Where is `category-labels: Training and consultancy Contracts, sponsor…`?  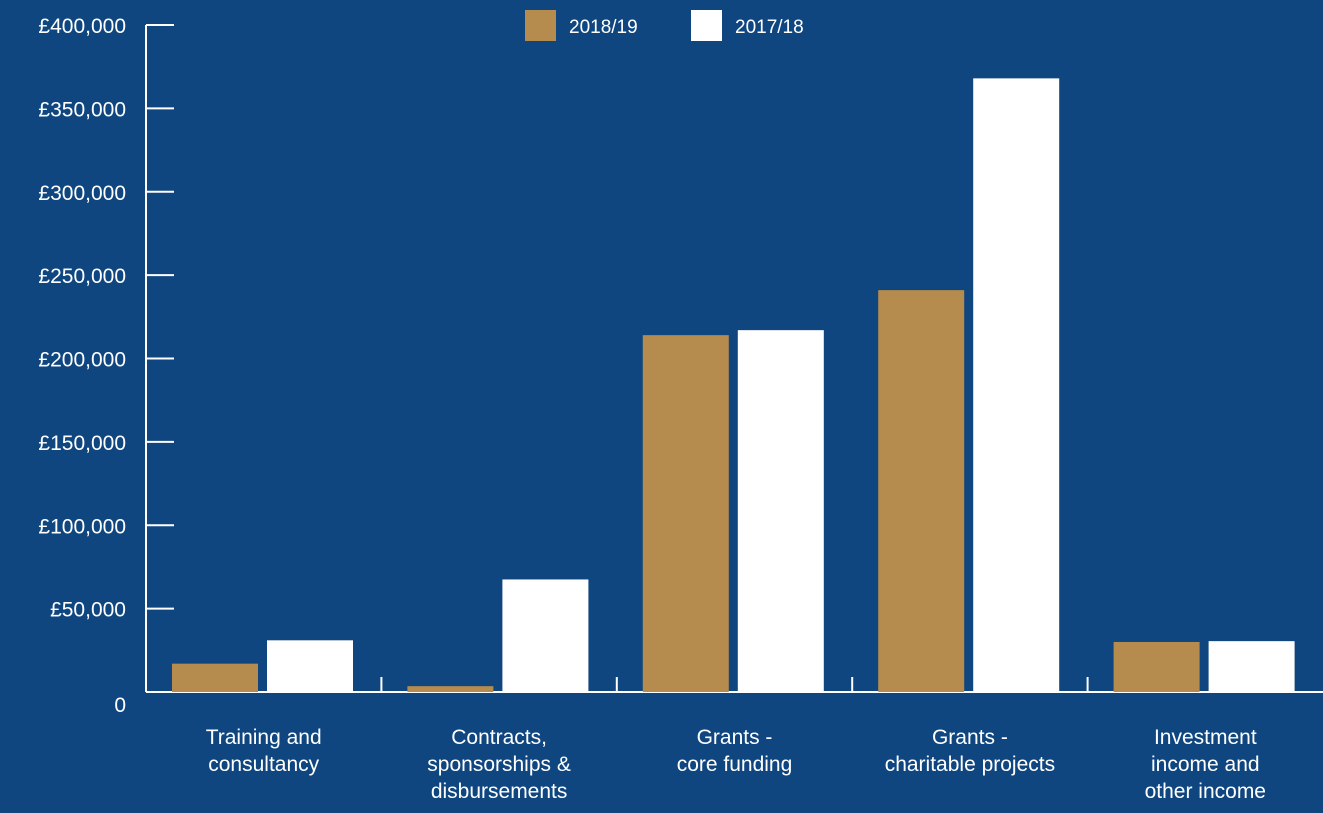 category-labels: Training and consultancy Contracts, sponsor… is located at coordinates (736, 764).